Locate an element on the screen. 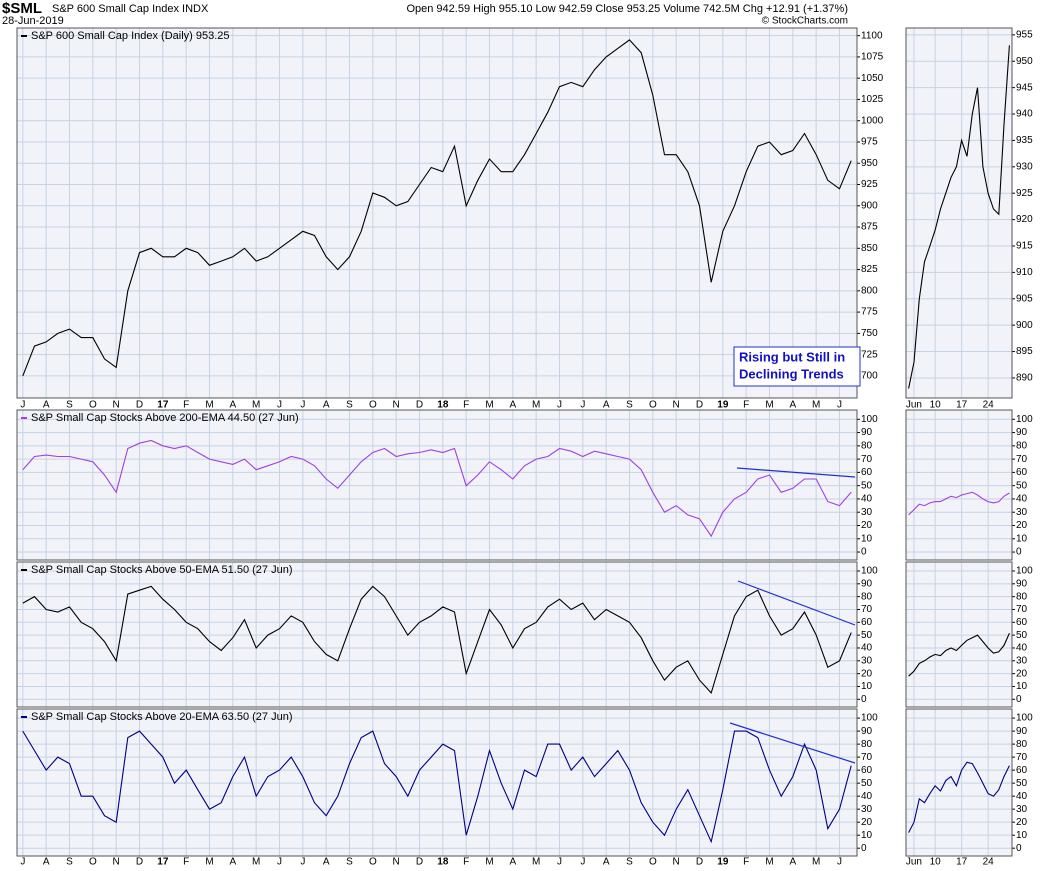 This screenshot has height=871, width=1050. y-tick-label: 915 is located at coordinates (1024, 246).